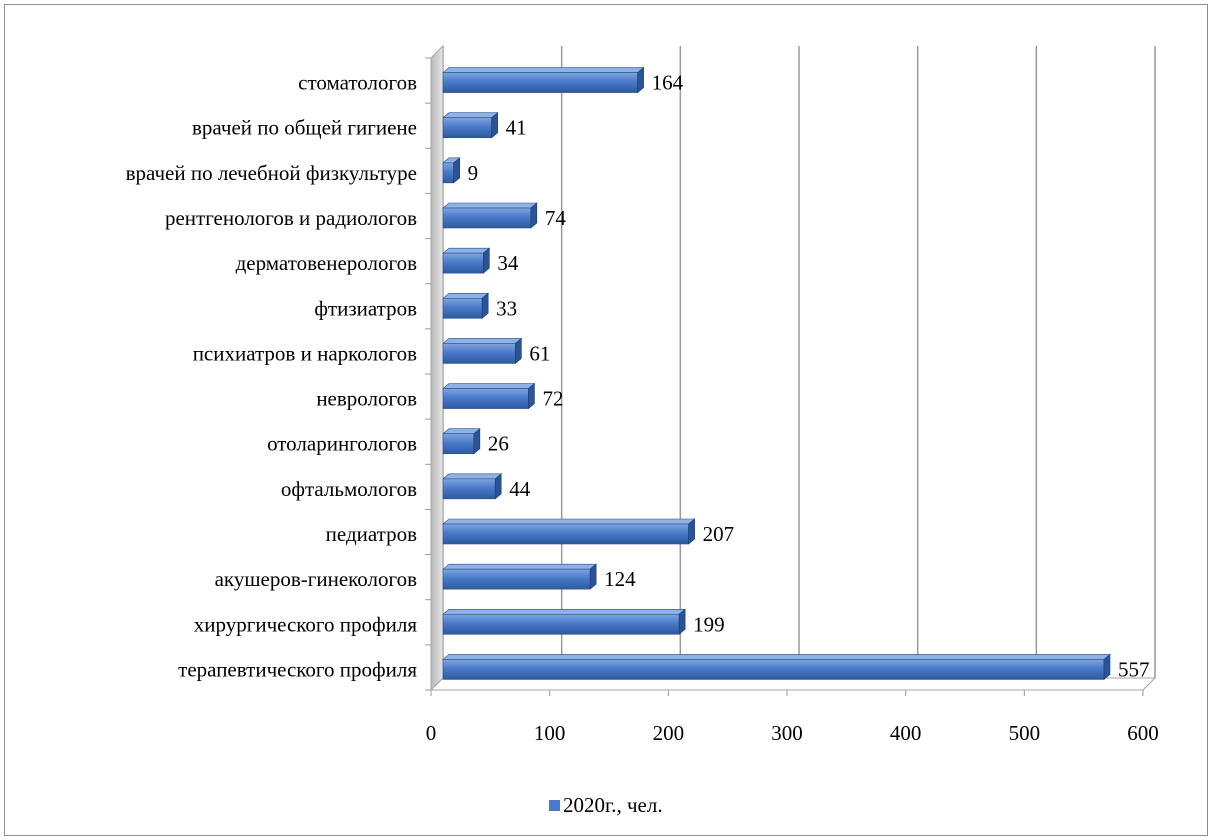 Image resolution: width=1214 pixels, height=840 pixels. What do you see at coordinates (1134, 669) in the screenshot?
I see `data-label: 557` at bounding box center [1134, 669].